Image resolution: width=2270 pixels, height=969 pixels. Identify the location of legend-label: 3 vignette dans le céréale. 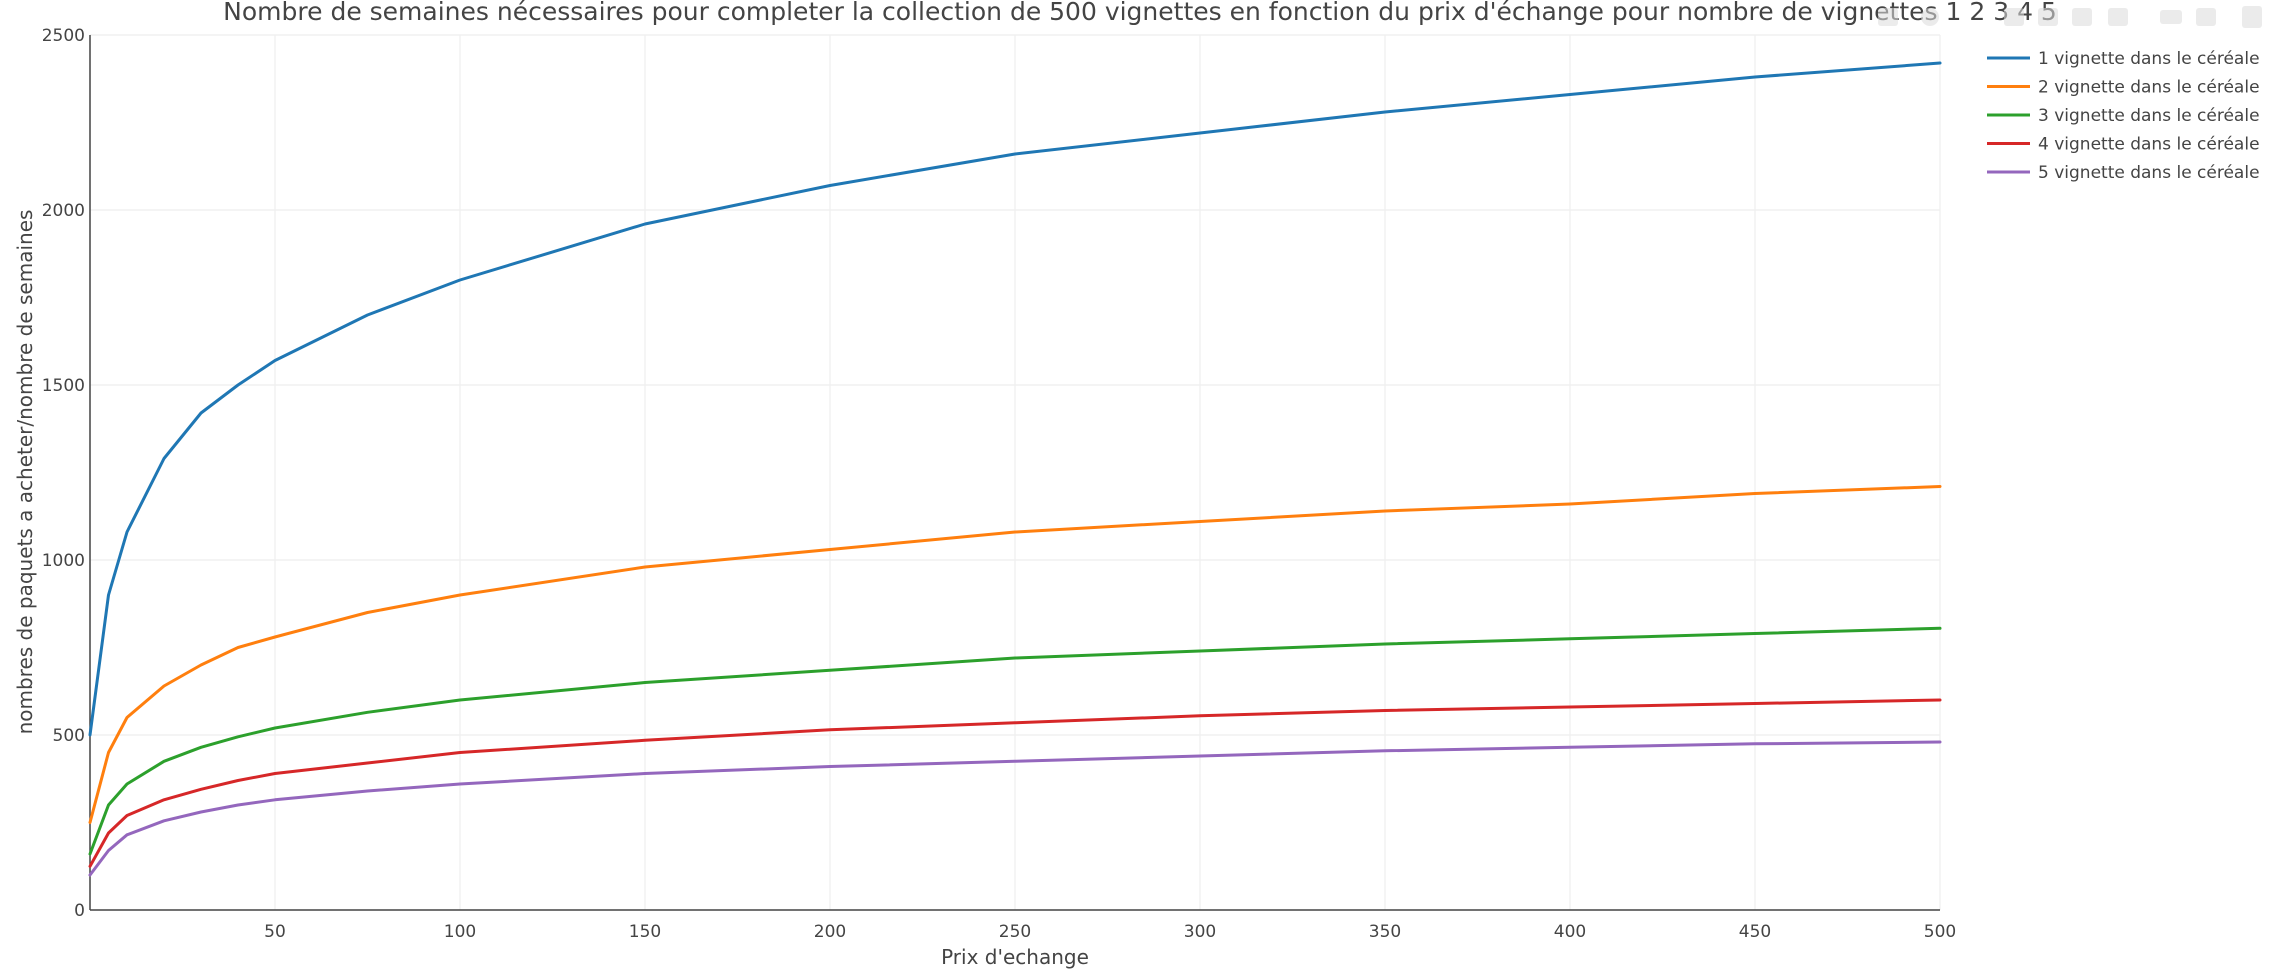
(2149, 116).